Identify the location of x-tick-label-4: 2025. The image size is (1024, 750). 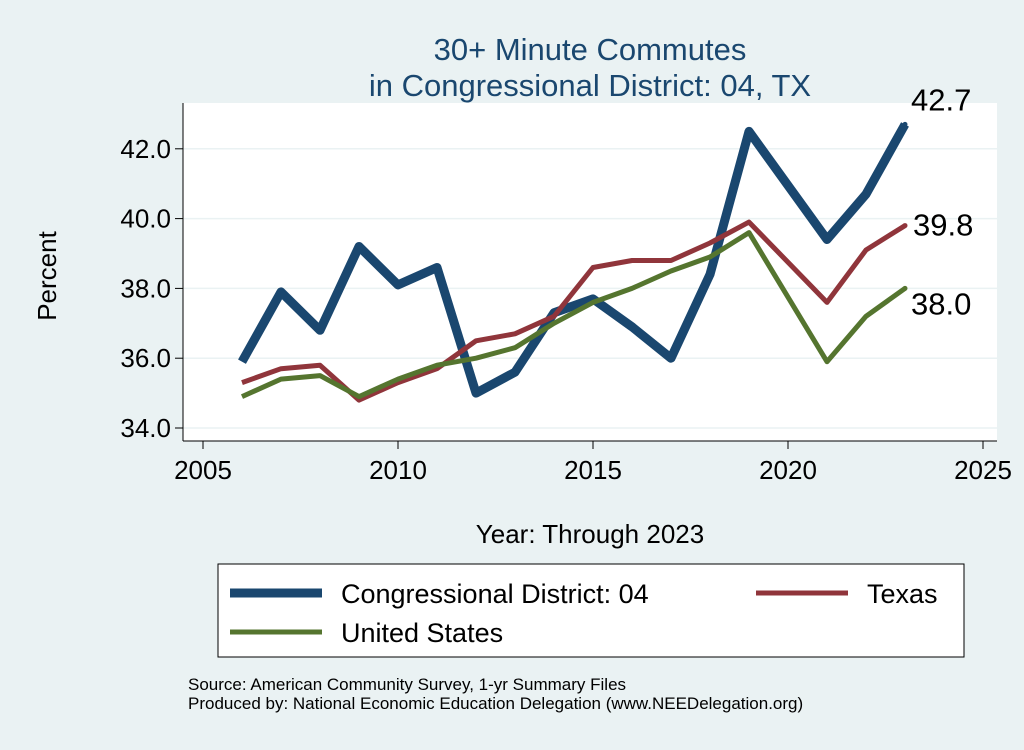
(983, 470).